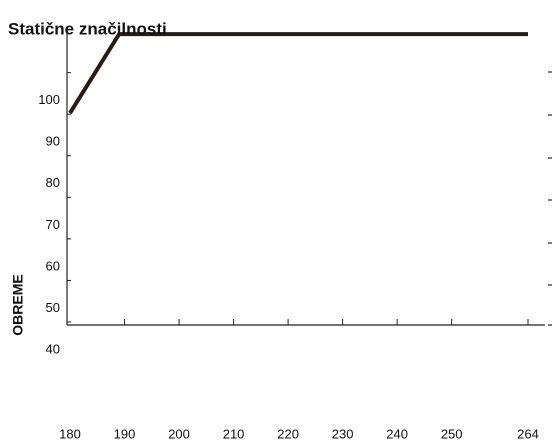 The width and height of the screenshot is (552, 448). What do you see at coordinates (53, 182) in the screenshot?
I see `y-tick-label: 80` at bounding box center [53, 182].